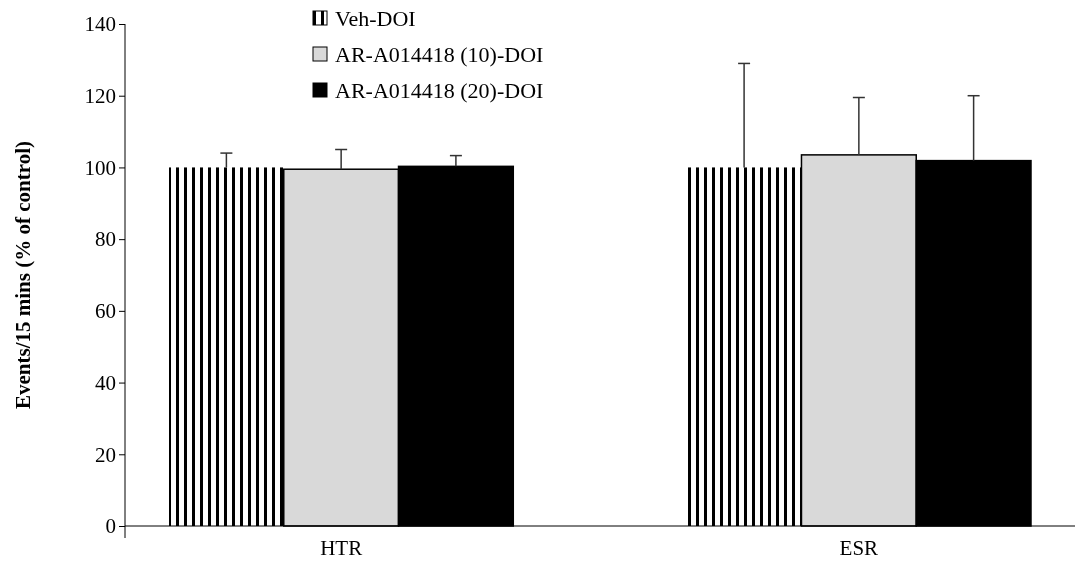  I want to click on y-tick-label: 60, so click(105, 311).